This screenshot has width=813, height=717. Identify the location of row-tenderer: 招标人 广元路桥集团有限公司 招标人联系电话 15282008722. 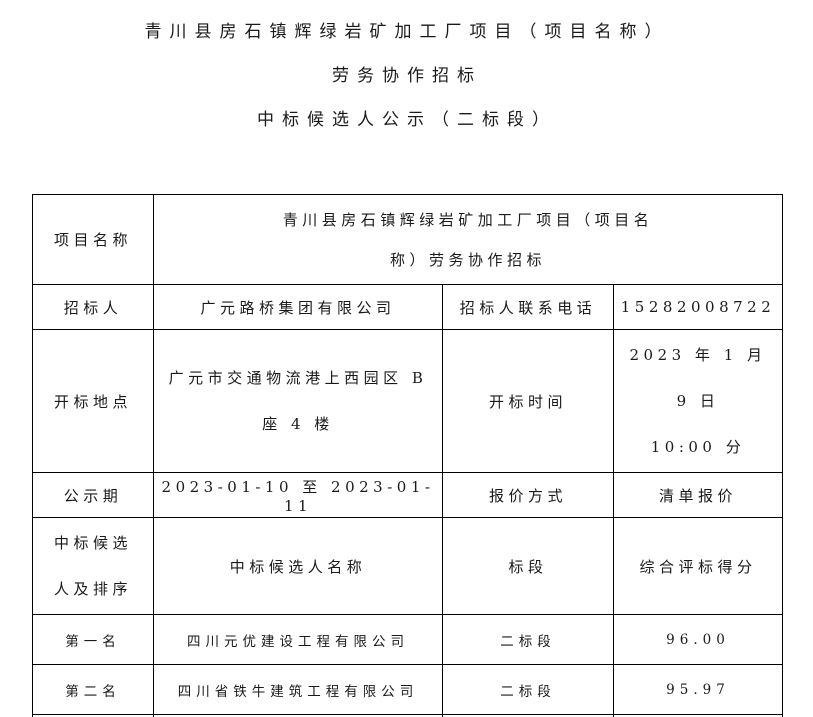
(408, 307).